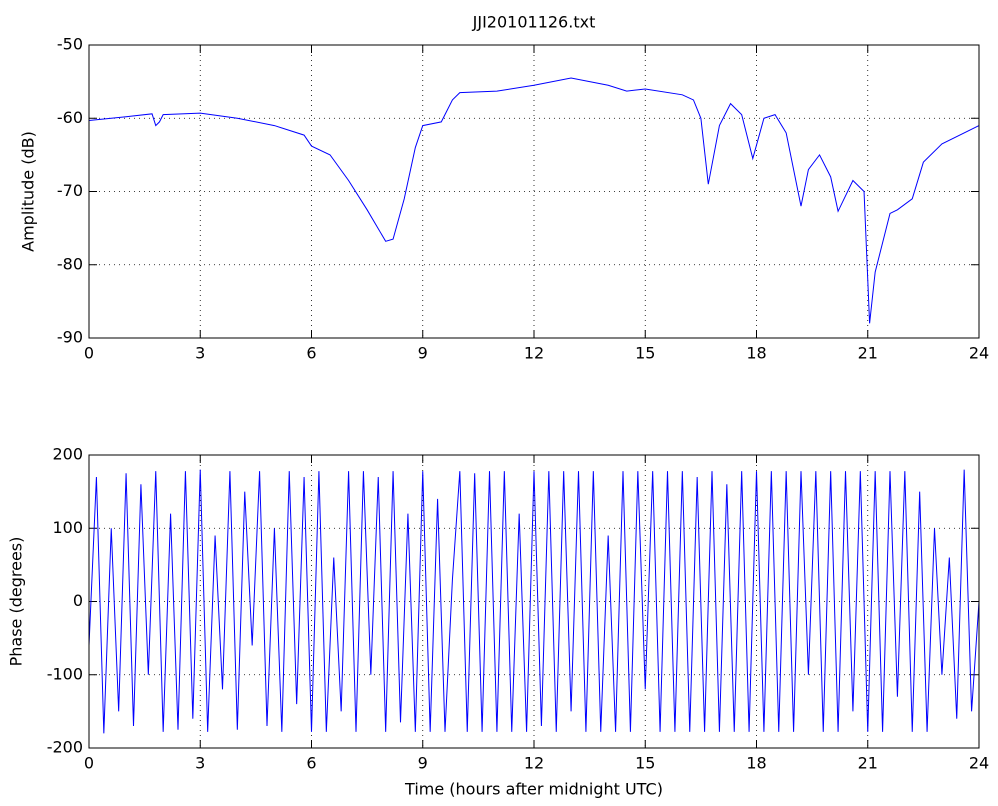  I want to click on y-axis-label: Amplitude (dB), so click(28, 191).